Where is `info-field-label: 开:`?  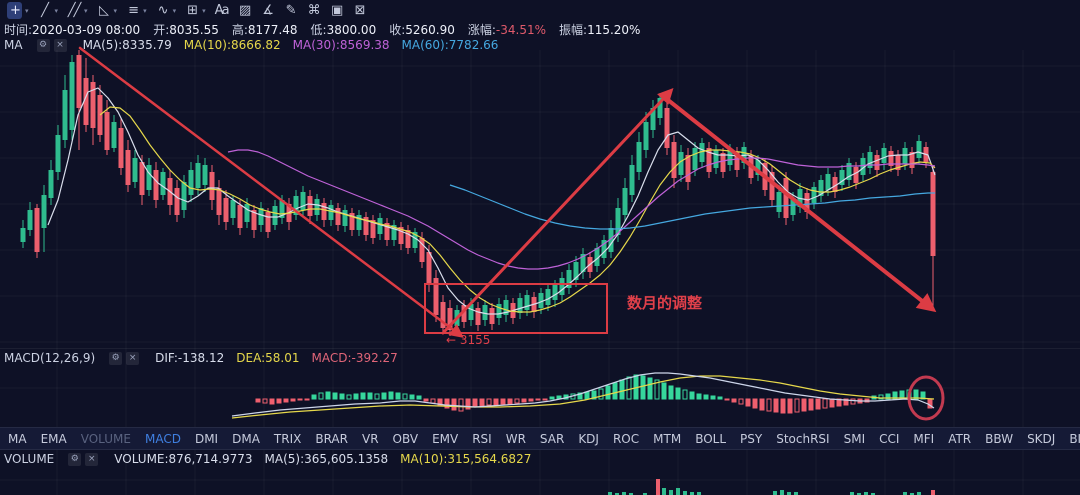 info-field-label: 开: is located at coordinates (161, 30).